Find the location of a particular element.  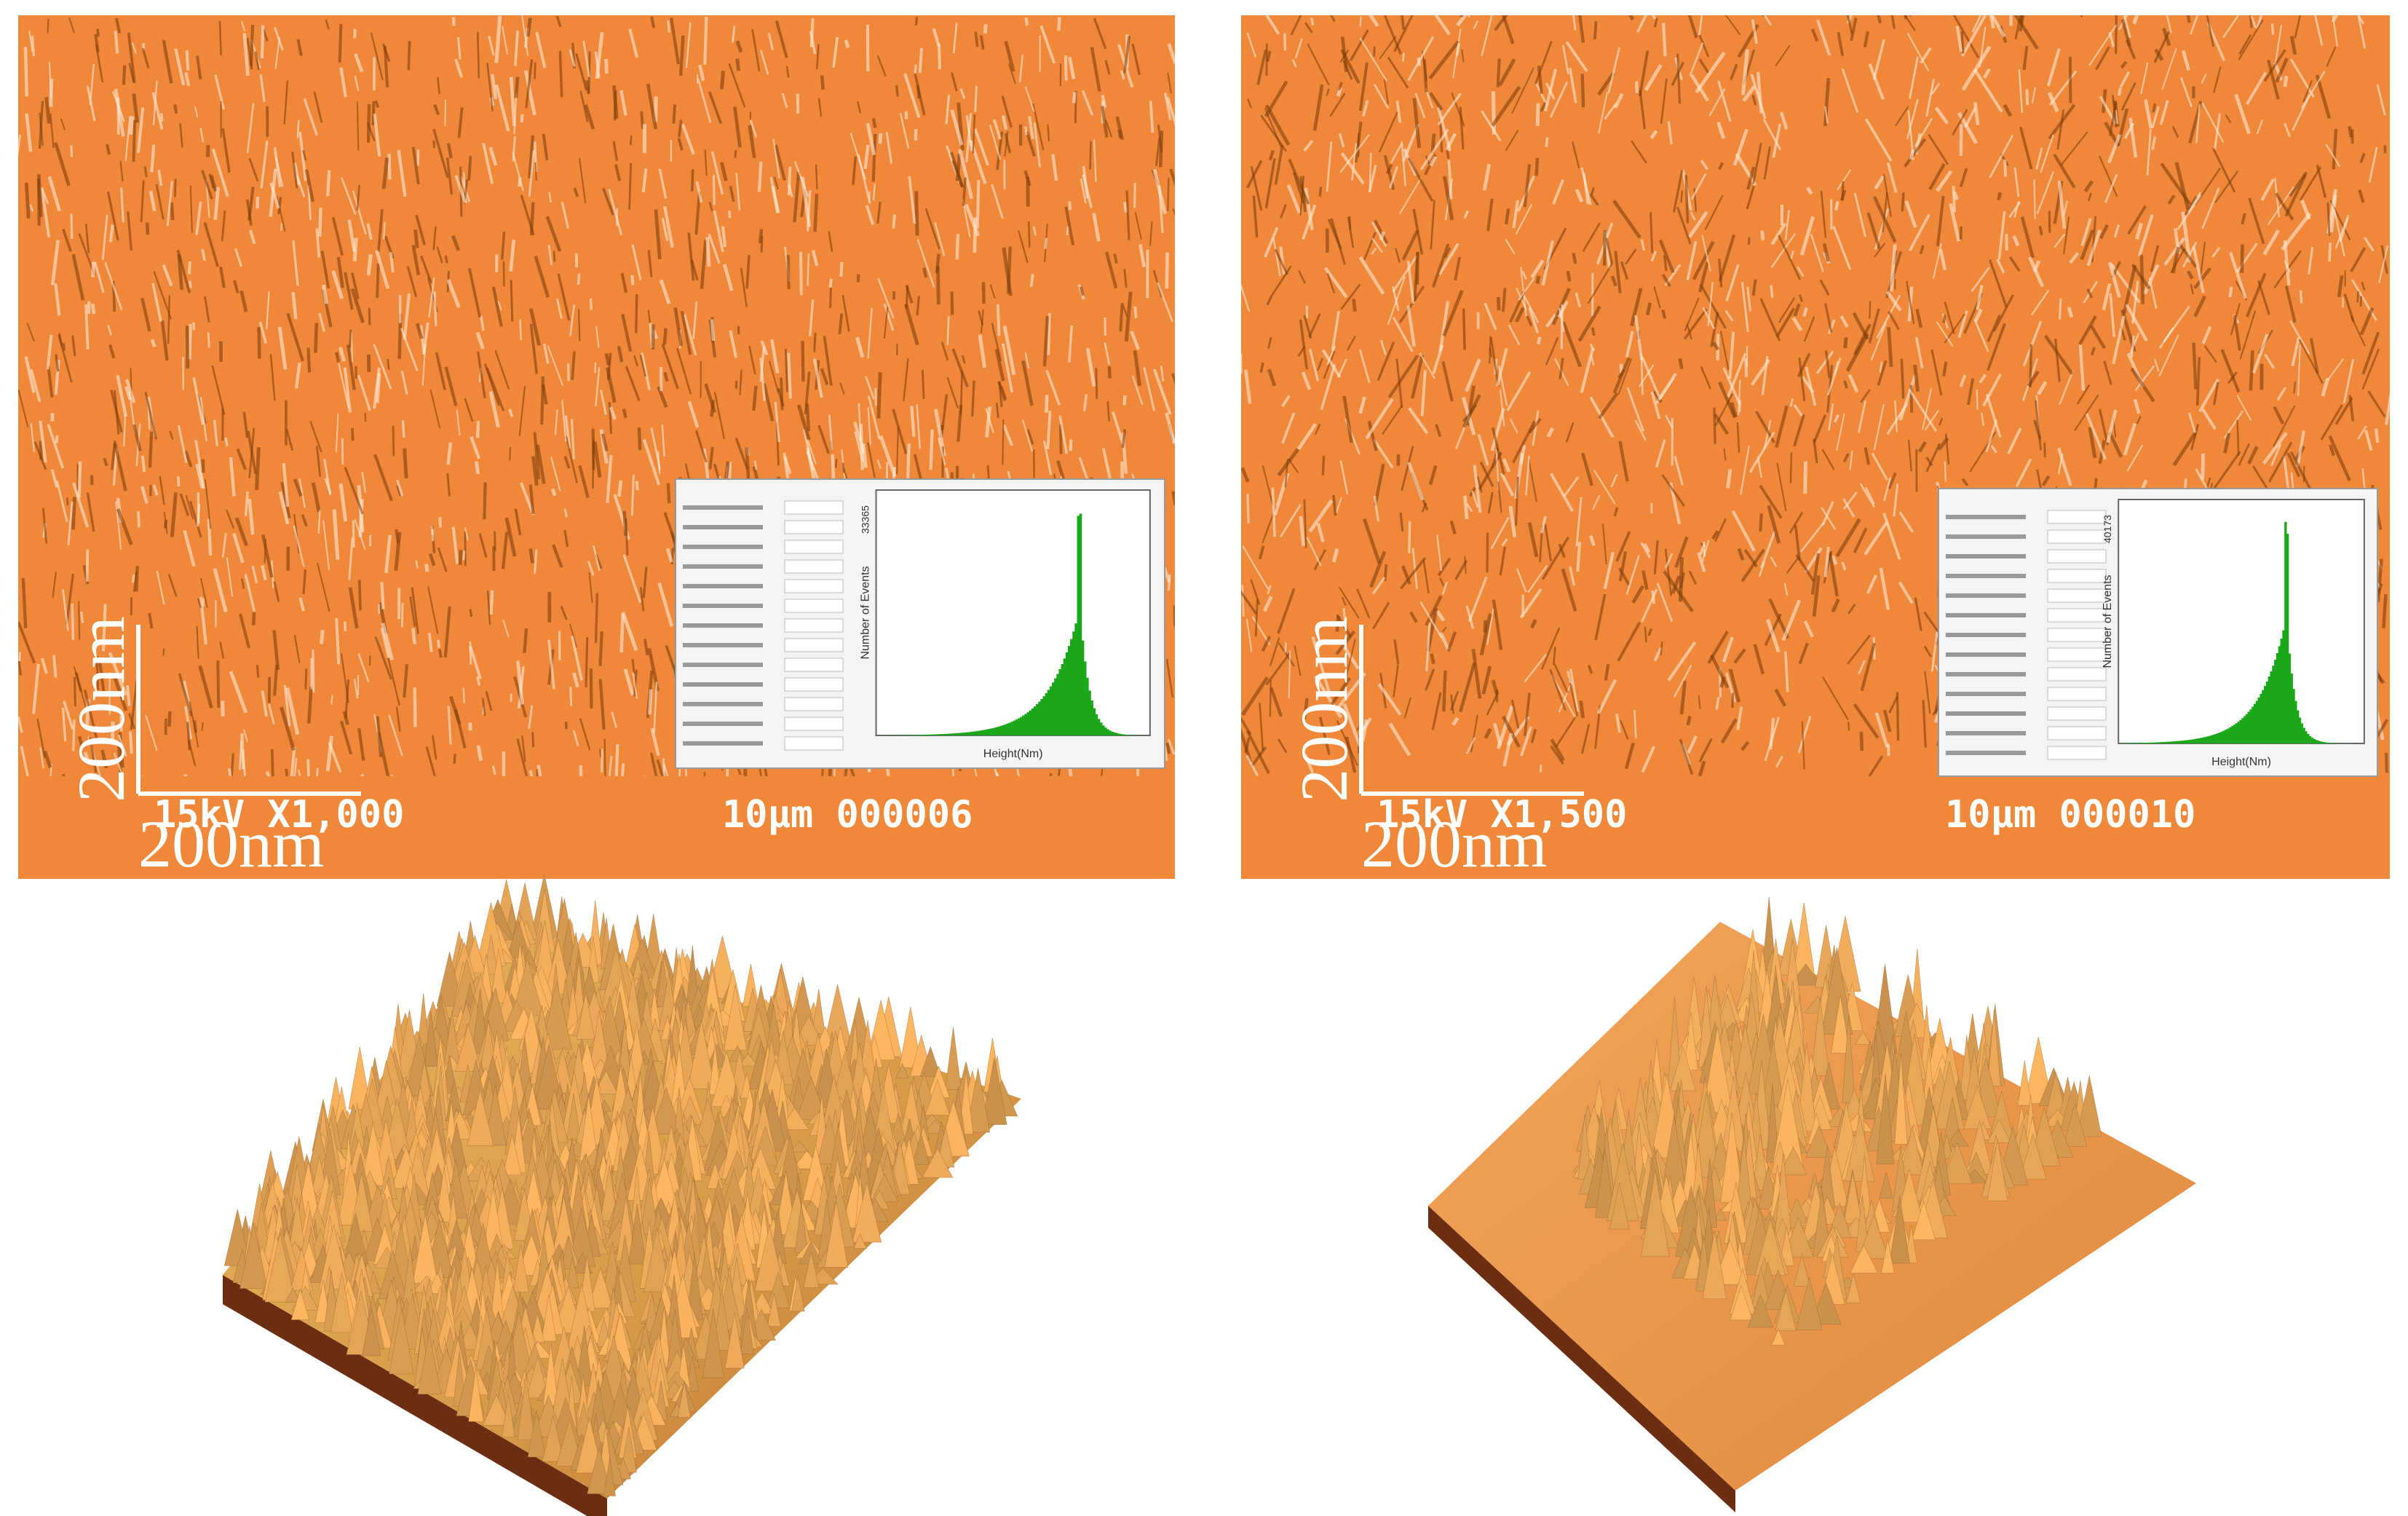

dialog-label is located at coordinates (1986, 753).